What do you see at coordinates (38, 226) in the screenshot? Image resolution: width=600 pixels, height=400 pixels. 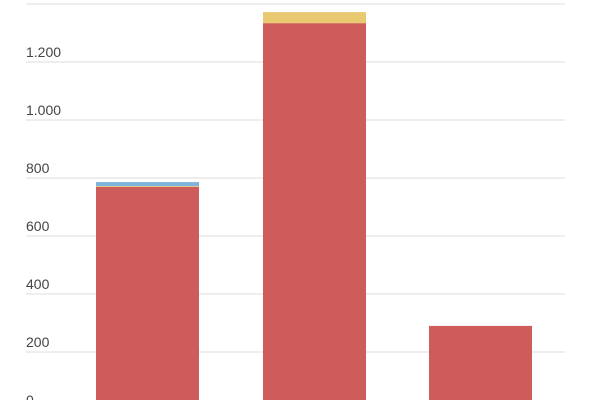 I see `y-tick-label: 600` at bounding box center [38, 226].